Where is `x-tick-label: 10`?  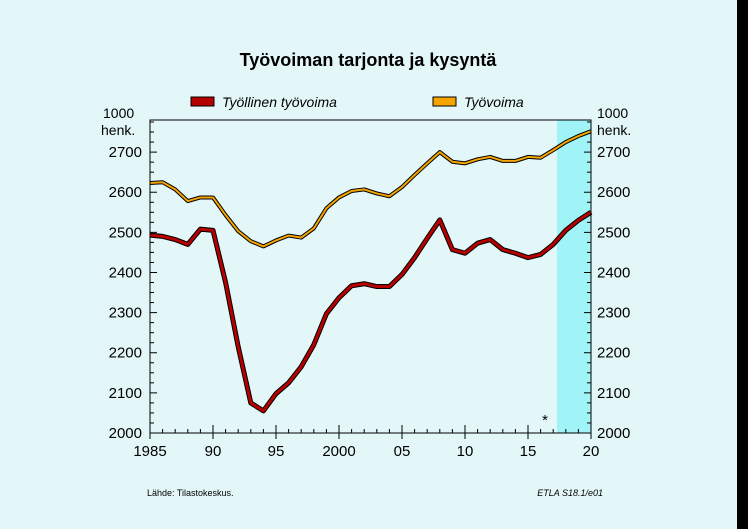 x-tick-label: 10 is located at coordinates (465, 451).